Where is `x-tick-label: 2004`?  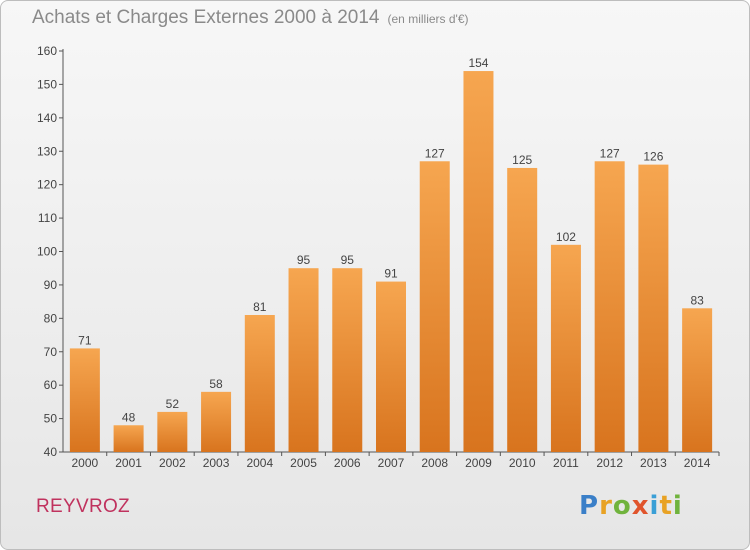
x-tick-label: 2004 is located at coordinates (259, 463).